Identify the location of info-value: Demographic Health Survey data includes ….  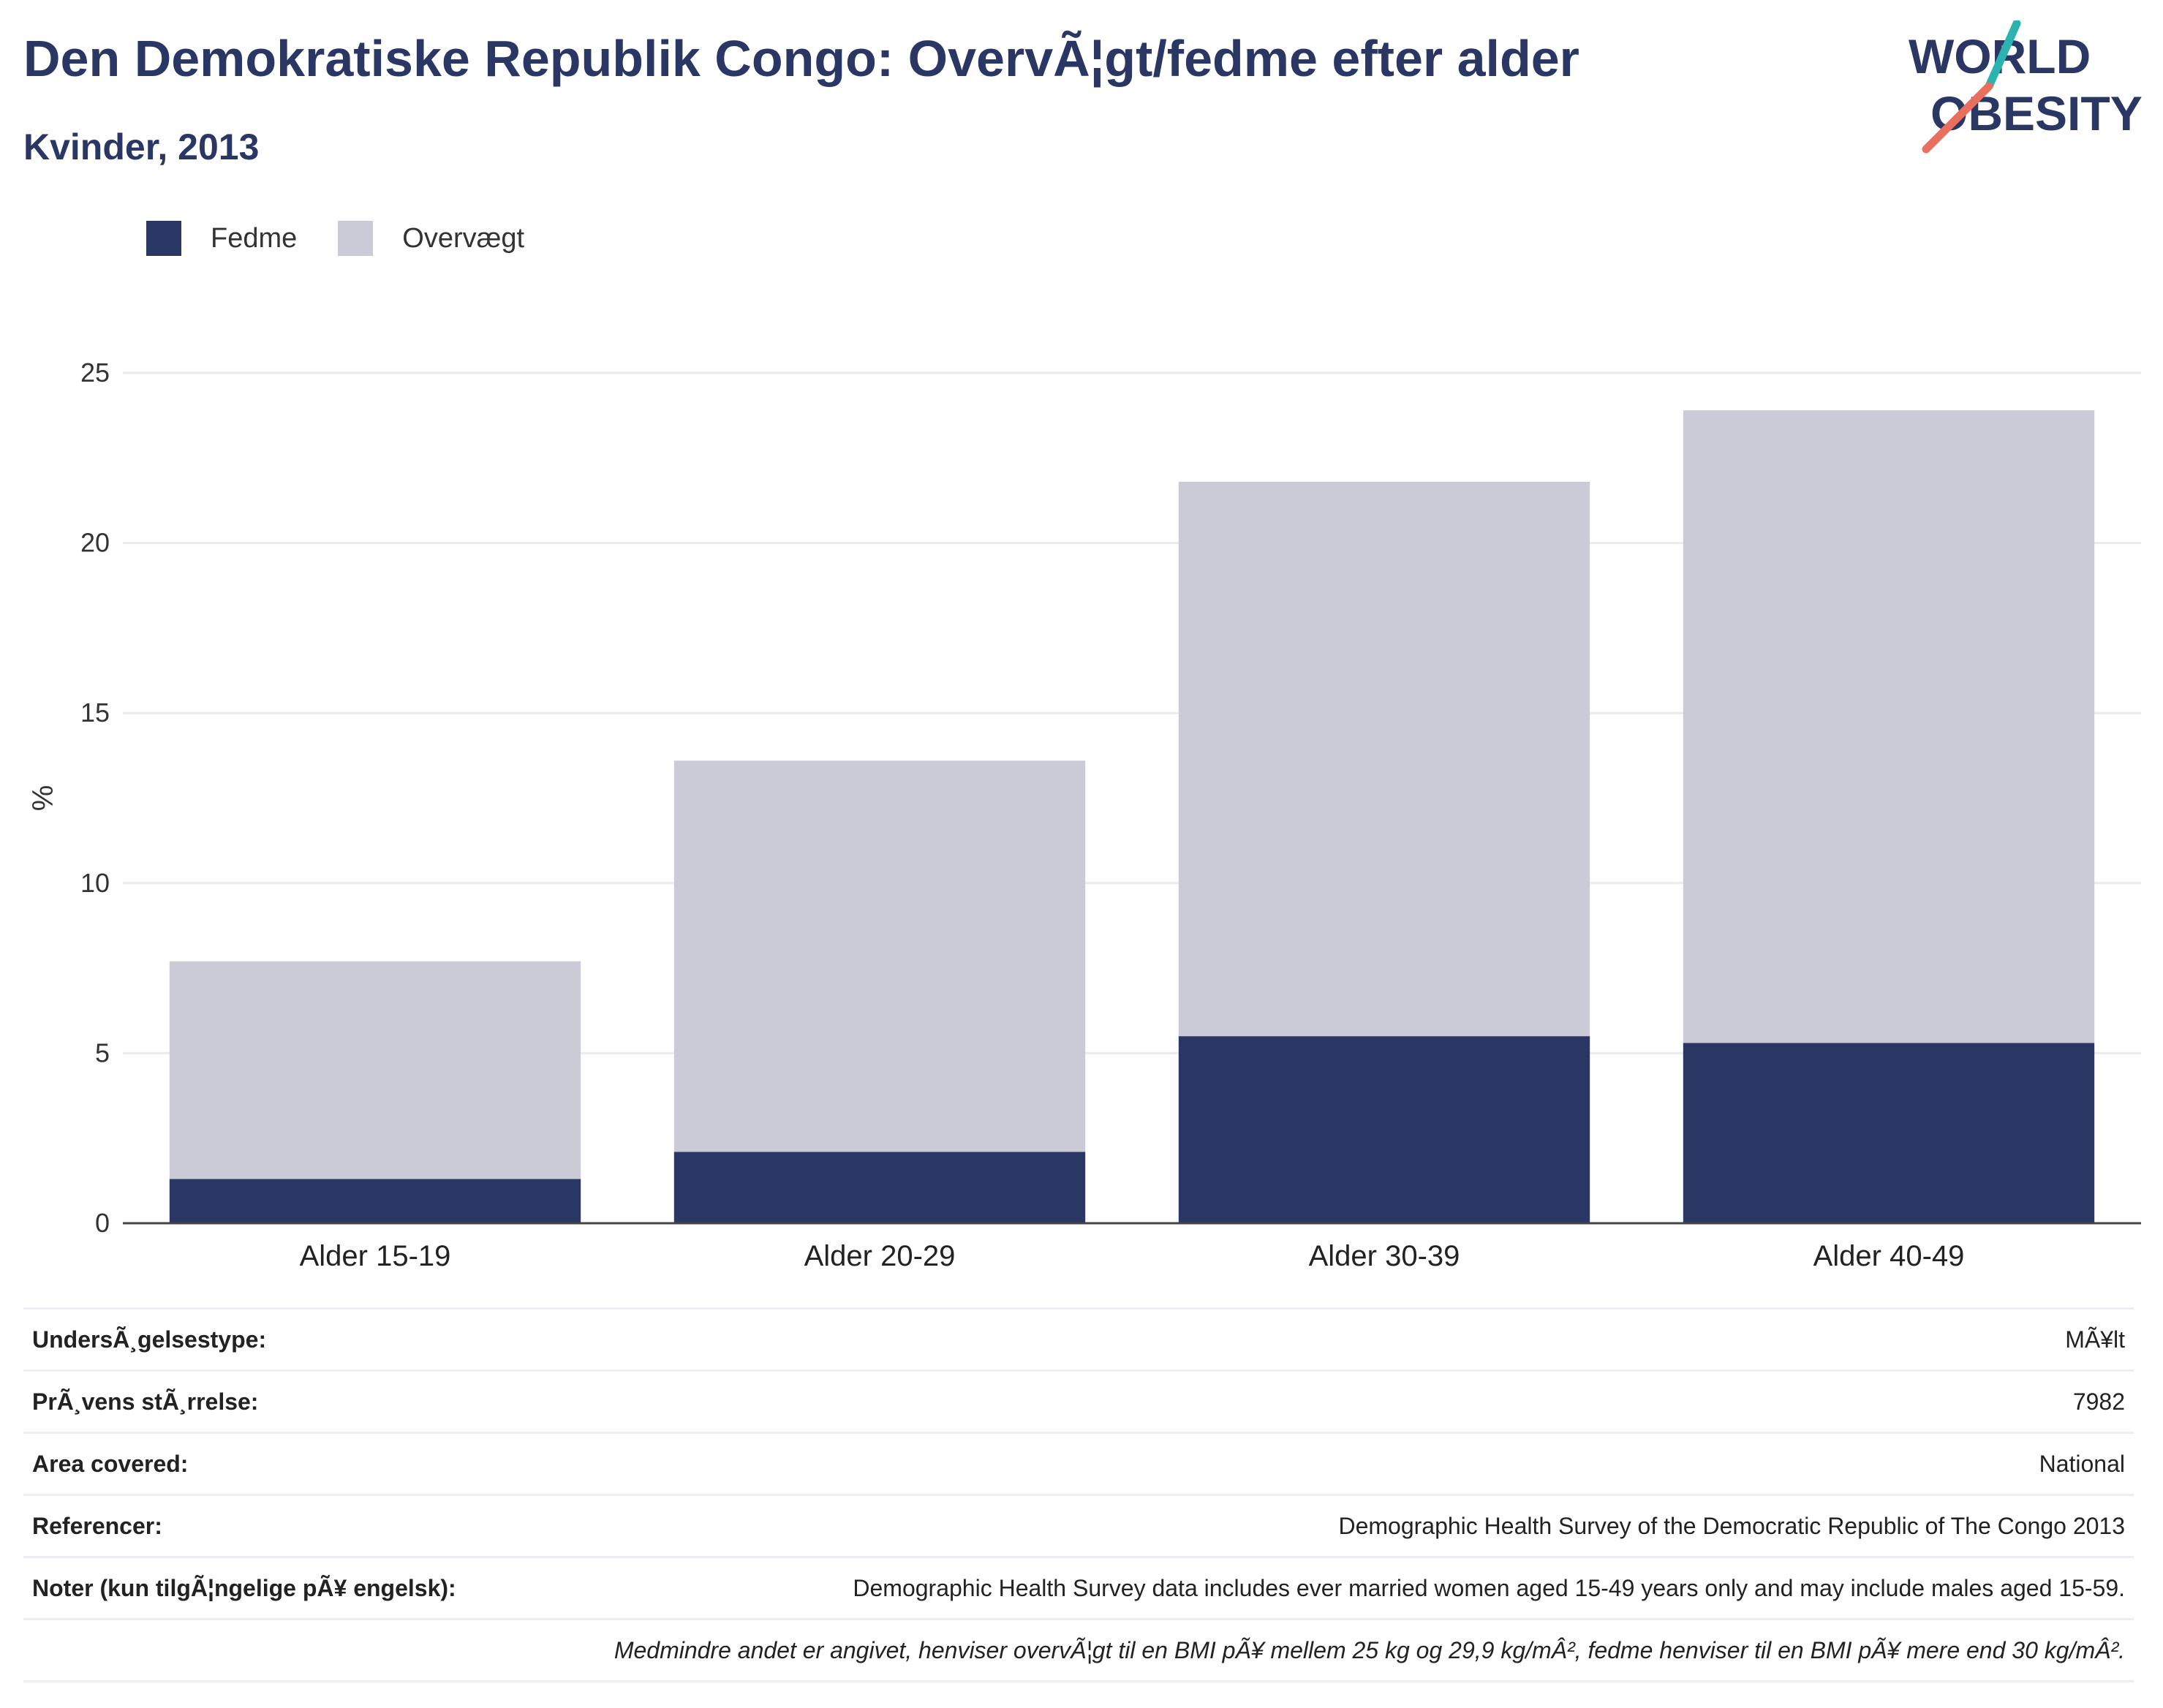
(1347, 1588).